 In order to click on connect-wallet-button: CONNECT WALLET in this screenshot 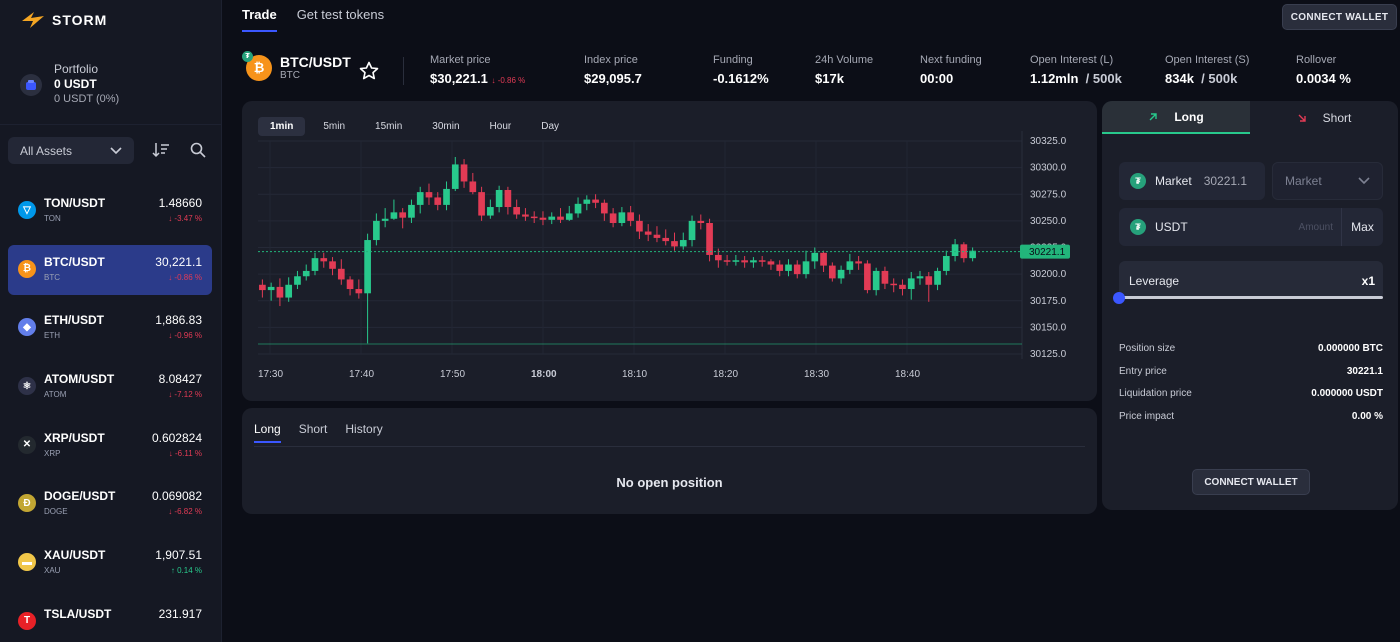, I will do `click(1339, 17)`.